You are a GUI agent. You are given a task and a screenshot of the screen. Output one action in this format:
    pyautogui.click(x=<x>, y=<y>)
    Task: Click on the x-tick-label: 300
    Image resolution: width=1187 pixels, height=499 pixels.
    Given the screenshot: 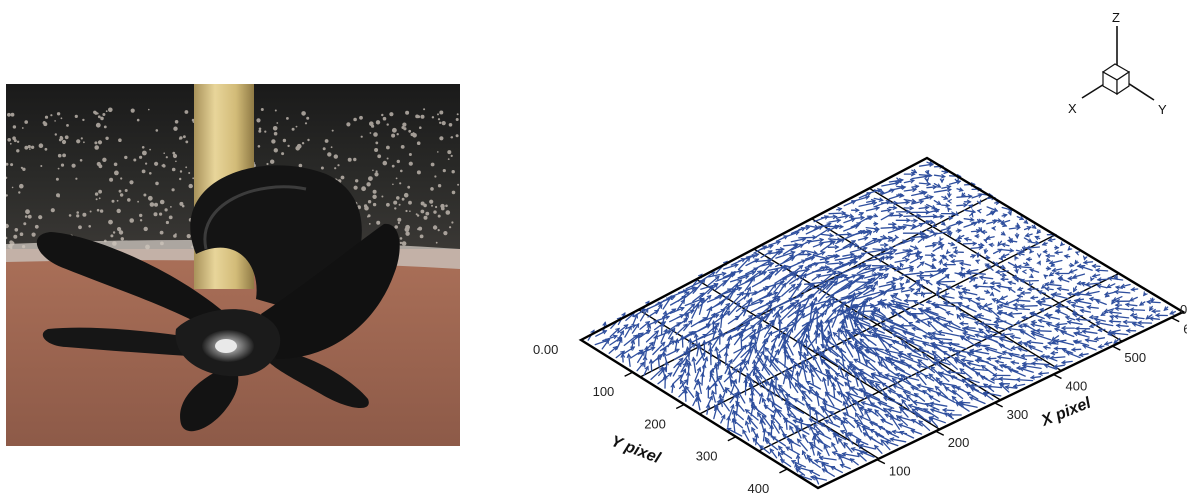 What is the action you would take?
    pyautogui.click(x=1018, y=414)
    